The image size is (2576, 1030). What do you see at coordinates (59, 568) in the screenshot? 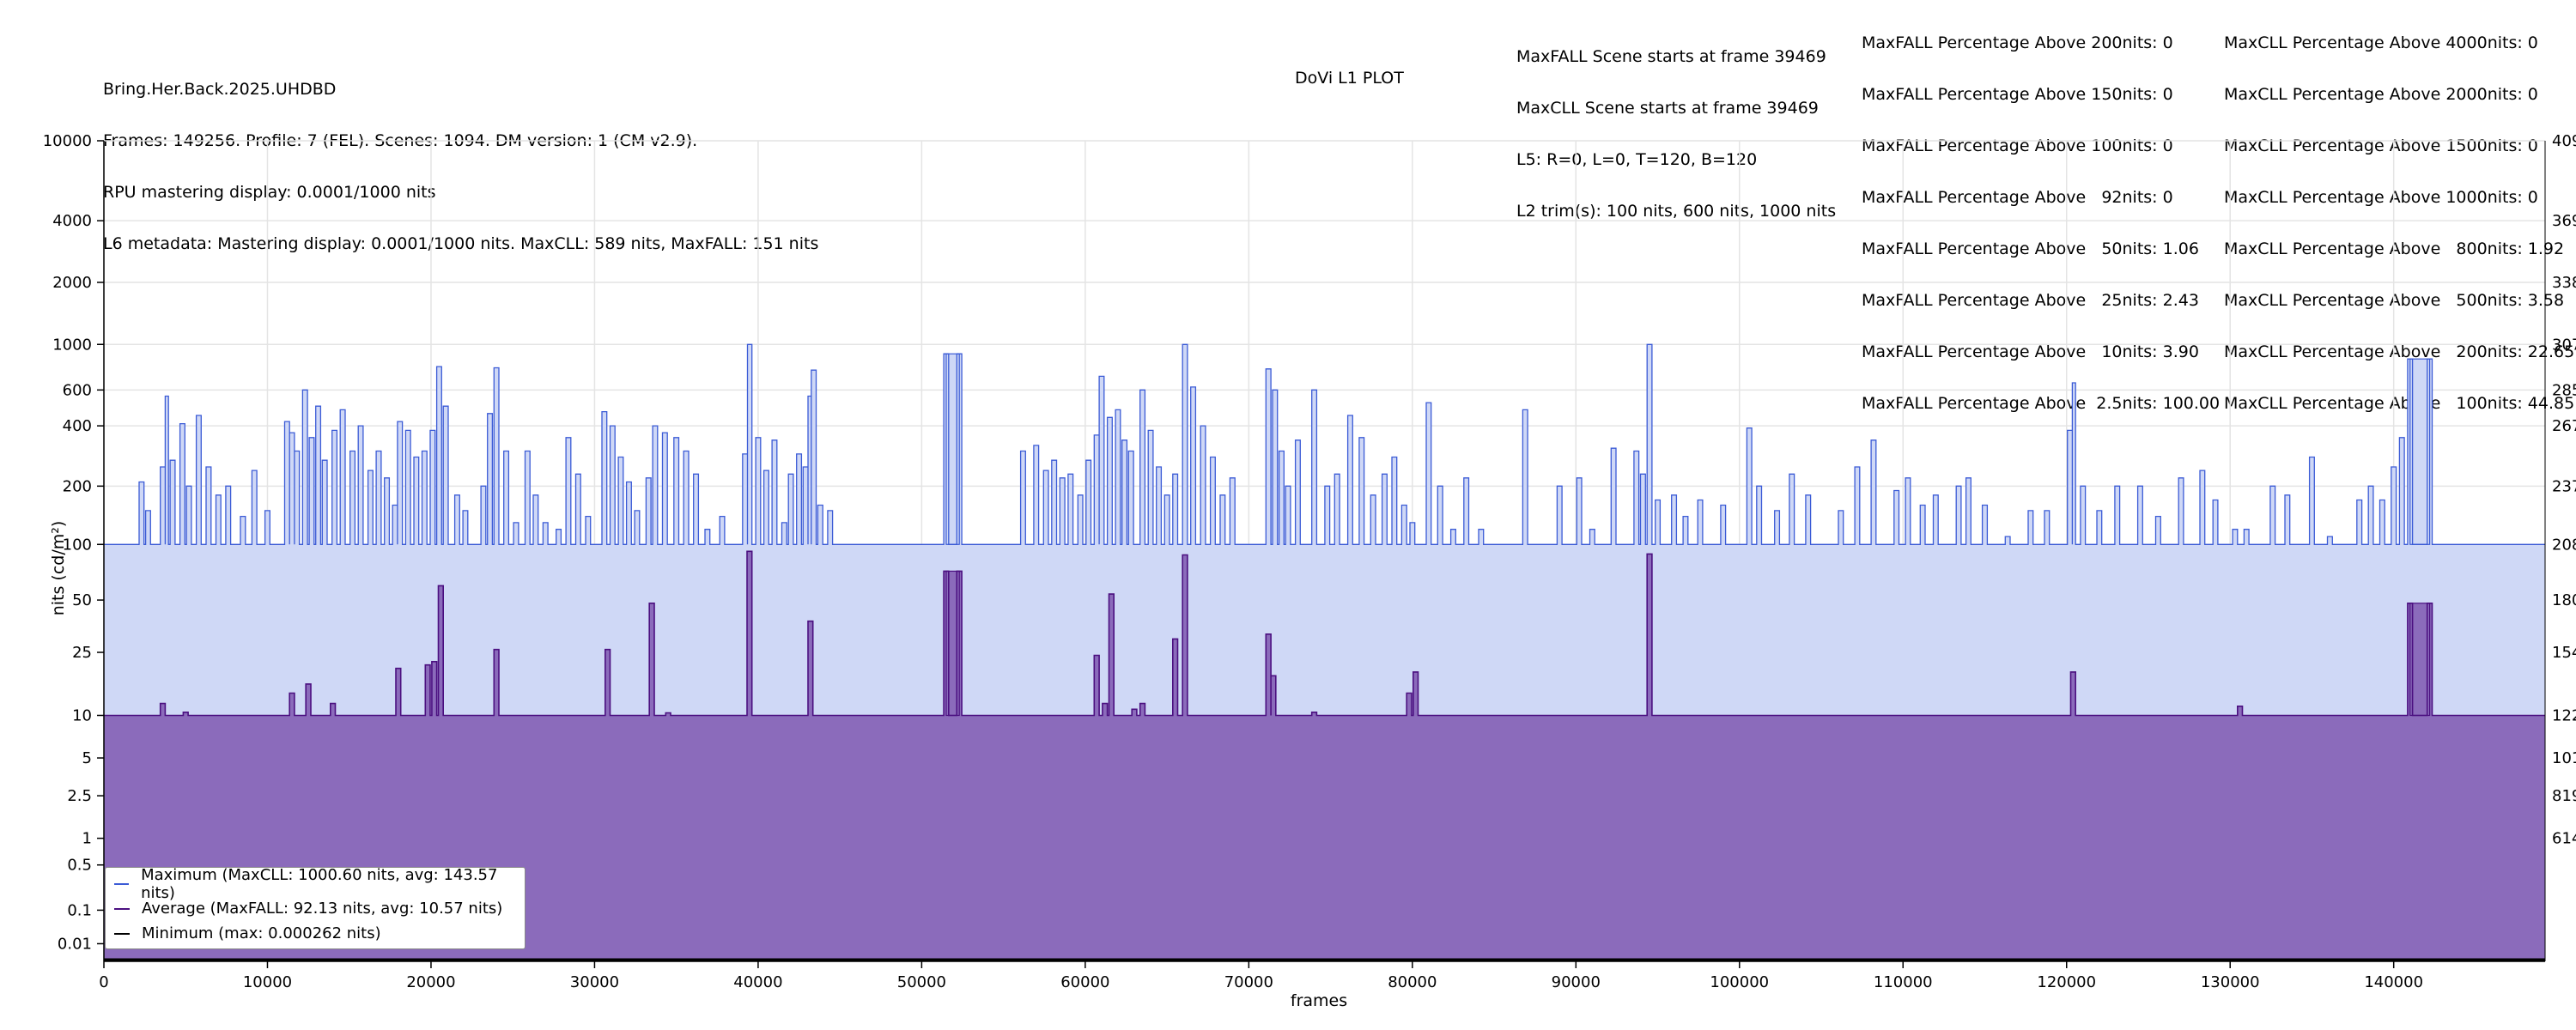
I see `y-axis-label: nits (cd/m²)` at bounding box center [59, 568].